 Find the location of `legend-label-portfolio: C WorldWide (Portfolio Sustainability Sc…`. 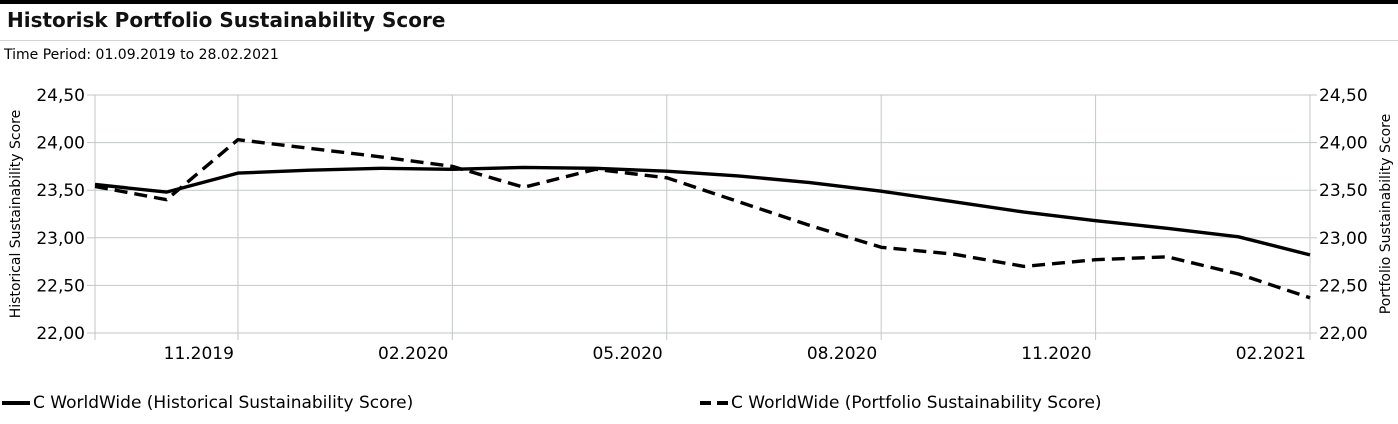

legend-label-portfolio: C WorldWide (Portfolio Sustainability Sc… is located at coordinates (916, 403).